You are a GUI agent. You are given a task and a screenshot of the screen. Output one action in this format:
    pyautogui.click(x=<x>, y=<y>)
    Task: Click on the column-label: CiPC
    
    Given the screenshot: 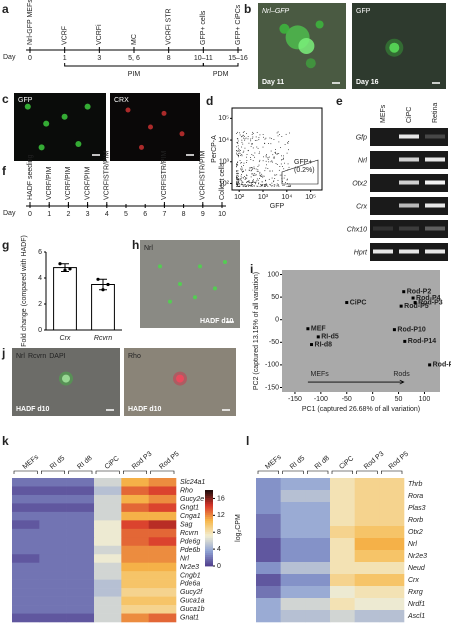 What is the action you would take?
    pyautogui.click(x=346, y=463)
    